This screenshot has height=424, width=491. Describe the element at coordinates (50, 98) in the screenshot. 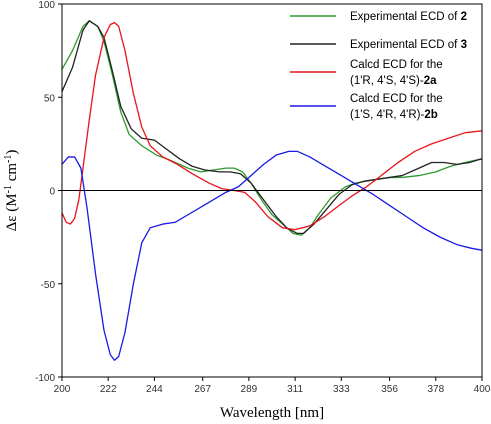

I see `y-tick-label: 50` at that location.